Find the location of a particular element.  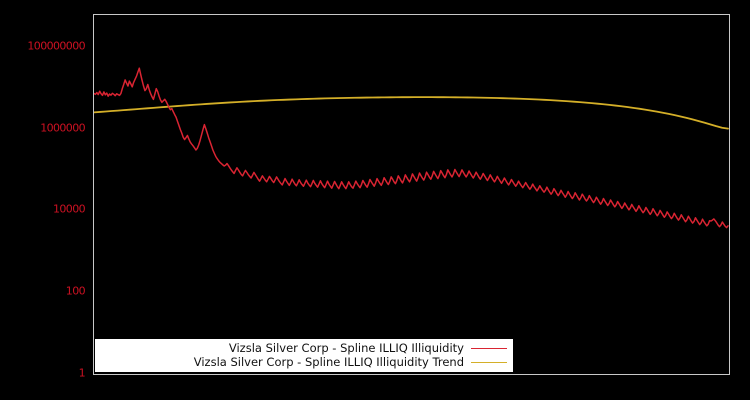

y-axis-tick-label: 100000000 is located at coordinates (56, 46).